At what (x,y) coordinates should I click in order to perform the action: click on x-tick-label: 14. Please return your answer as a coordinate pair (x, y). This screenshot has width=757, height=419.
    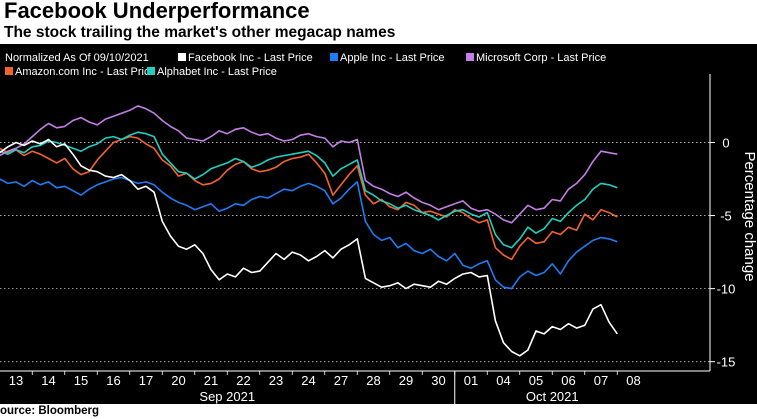
    Looking at the image, I should click on (48, 380).